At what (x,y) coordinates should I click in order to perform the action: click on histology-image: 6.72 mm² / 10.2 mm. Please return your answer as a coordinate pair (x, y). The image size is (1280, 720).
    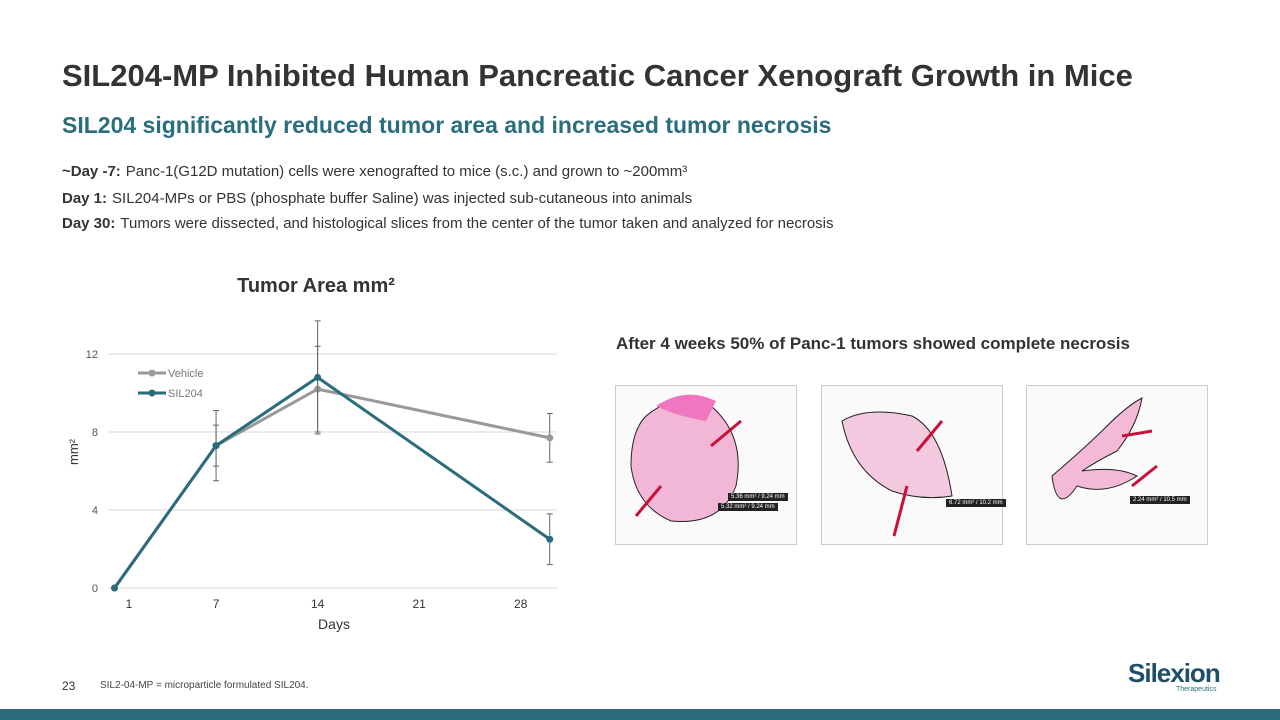
    Looking at the image, I should click on (913, 465).